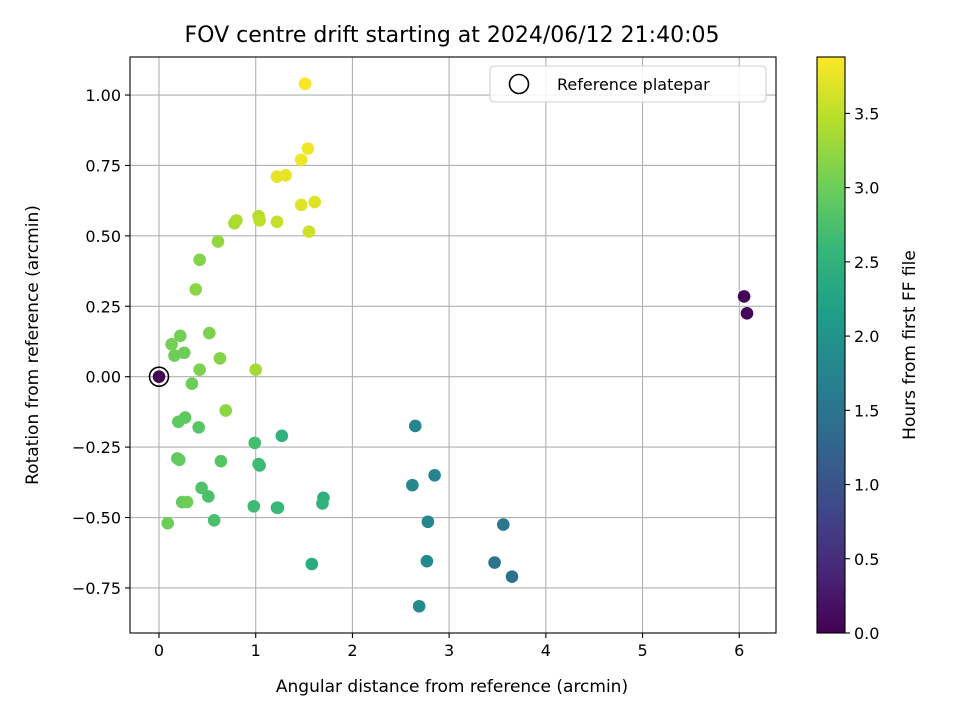 The width and height of the screenshot is (960, 724). What do you see at coordinates (103, 306) in the screenshot?
I see `y-tick-label: 0.25` at bounding box center [103, 306].